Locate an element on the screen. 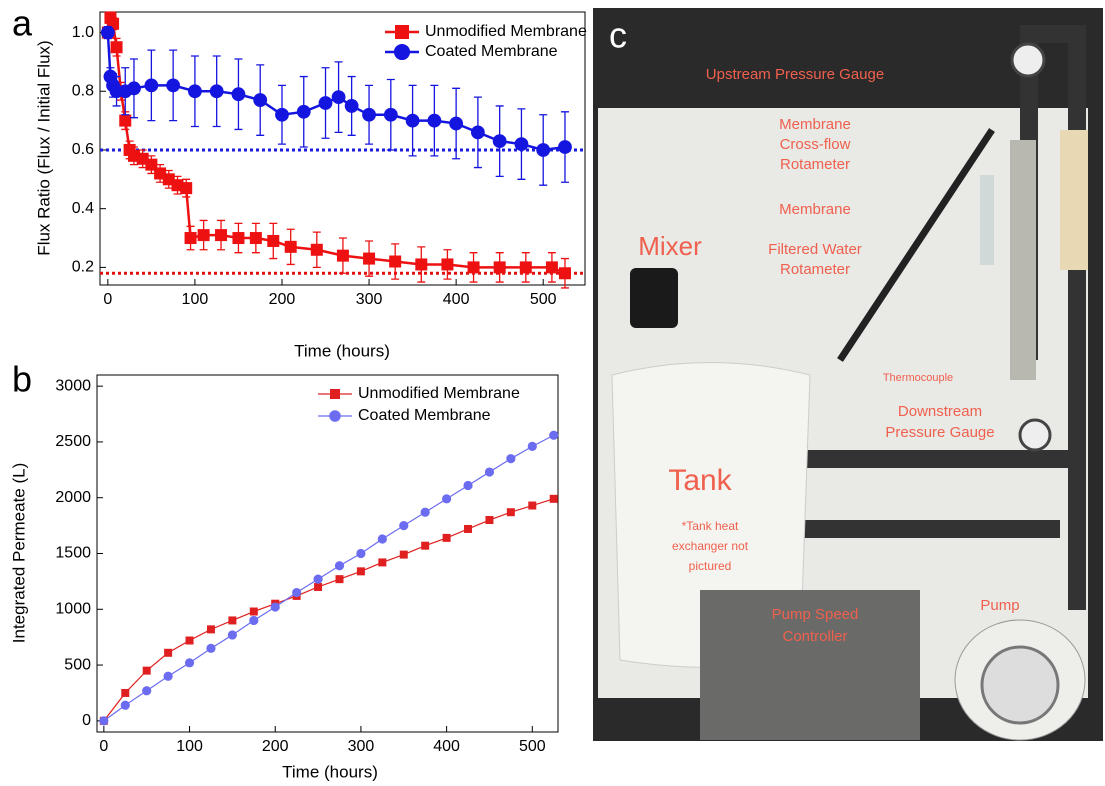 This screenshot has width=1105, height=786. y-axis-label: Flux Ratio (Flux / Initial Flux) is located at coordinates (43, 147).